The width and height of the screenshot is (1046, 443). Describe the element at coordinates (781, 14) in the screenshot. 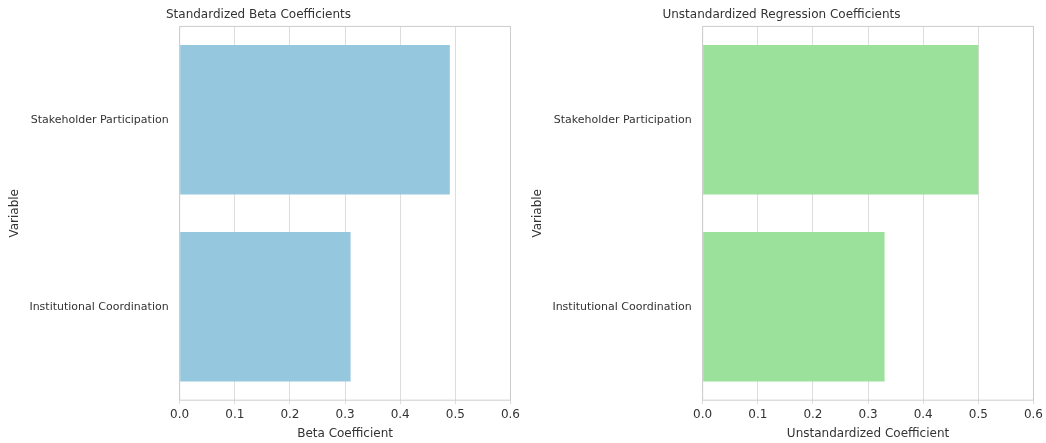

I see `chart-title: Unstandardized Regression Coefficients` at that location.